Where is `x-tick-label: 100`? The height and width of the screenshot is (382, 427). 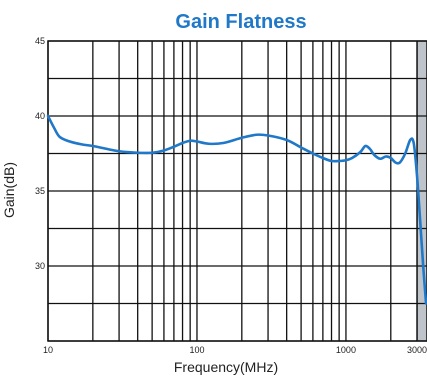
x-tick-label: 100 is located at coordinates (196, 350).